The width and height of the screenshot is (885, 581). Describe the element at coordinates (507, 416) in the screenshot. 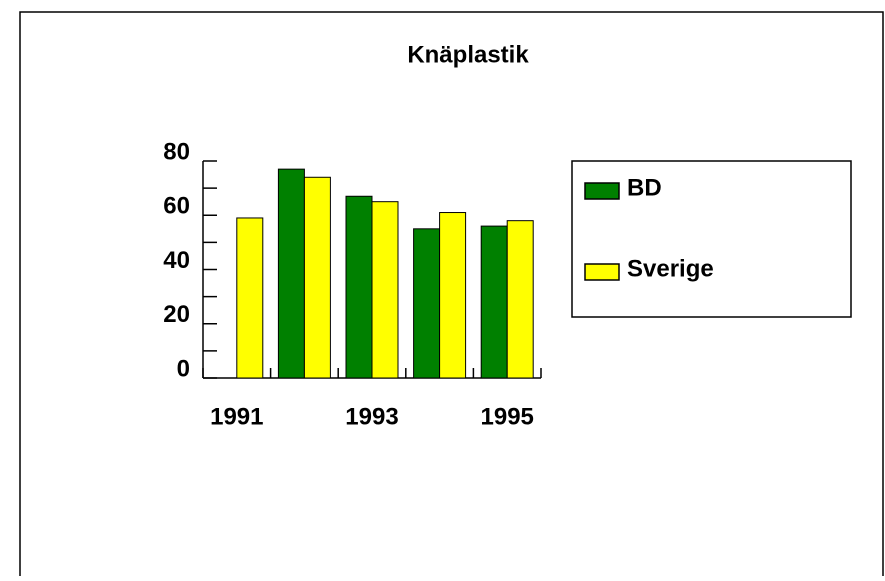

I see `x-tick-label: 1995` at that location.